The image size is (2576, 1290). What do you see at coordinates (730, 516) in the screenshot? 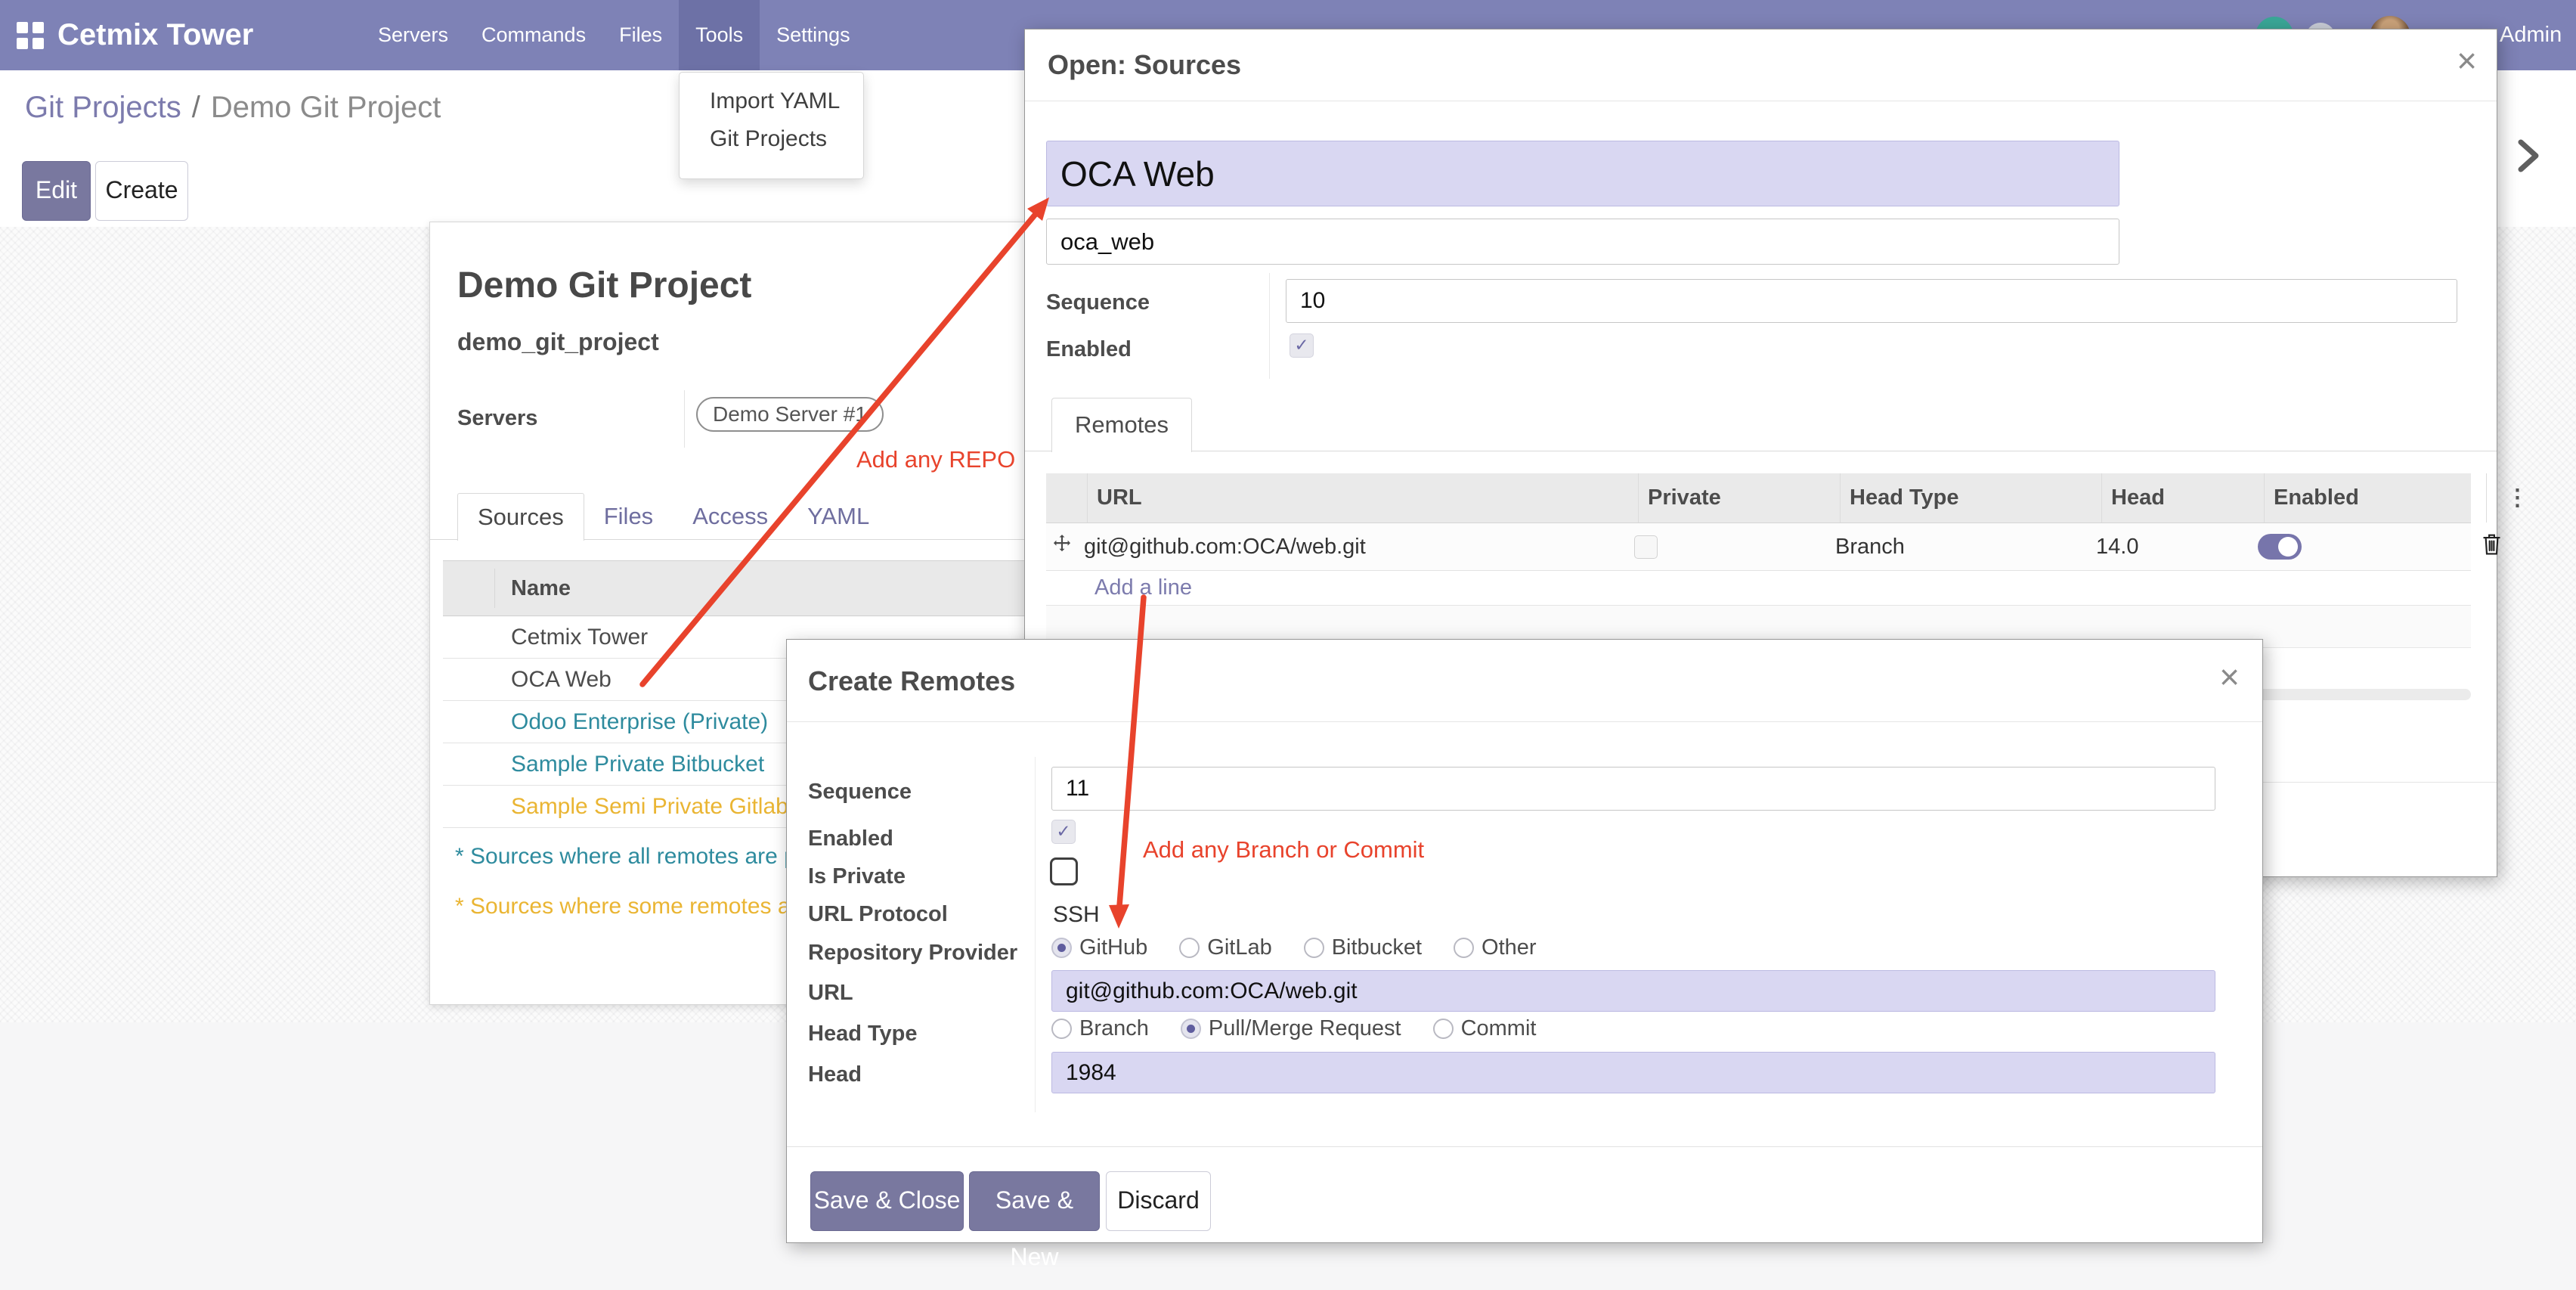
I see `tab-access: Access` at bounding box center [730, 516].